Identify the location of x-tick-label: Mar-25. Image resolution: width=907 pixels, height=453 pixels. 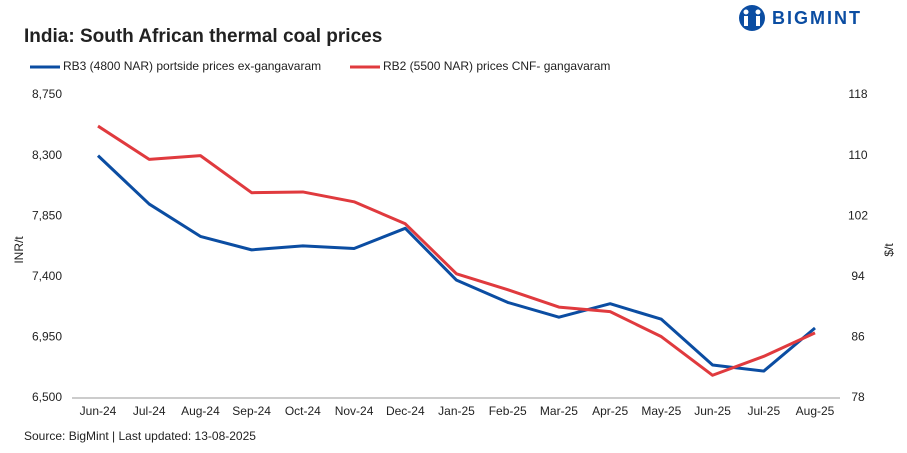
(559, 411).